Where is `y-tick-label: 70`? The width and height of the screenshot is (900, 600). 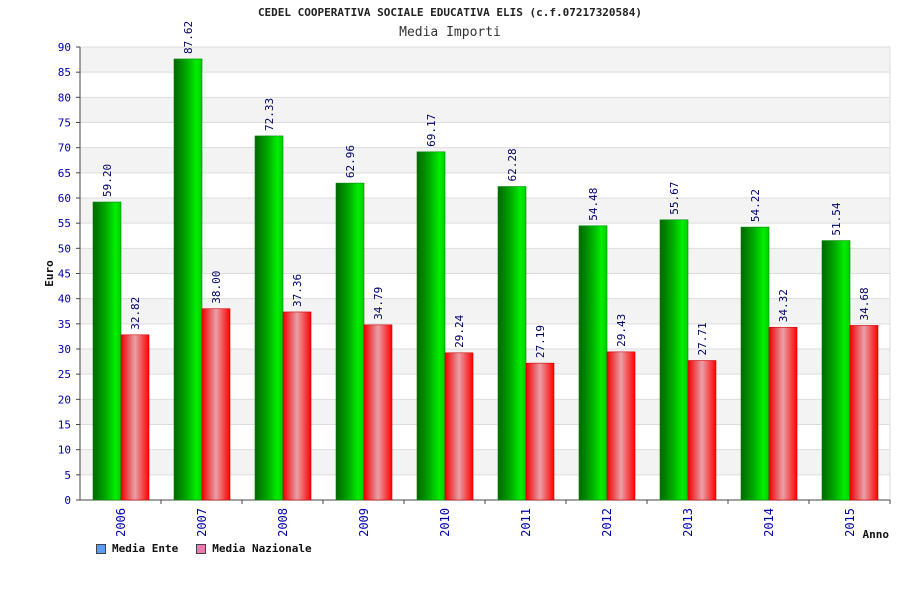
y-tick-label: 70 is located at coordinates (64, 148).